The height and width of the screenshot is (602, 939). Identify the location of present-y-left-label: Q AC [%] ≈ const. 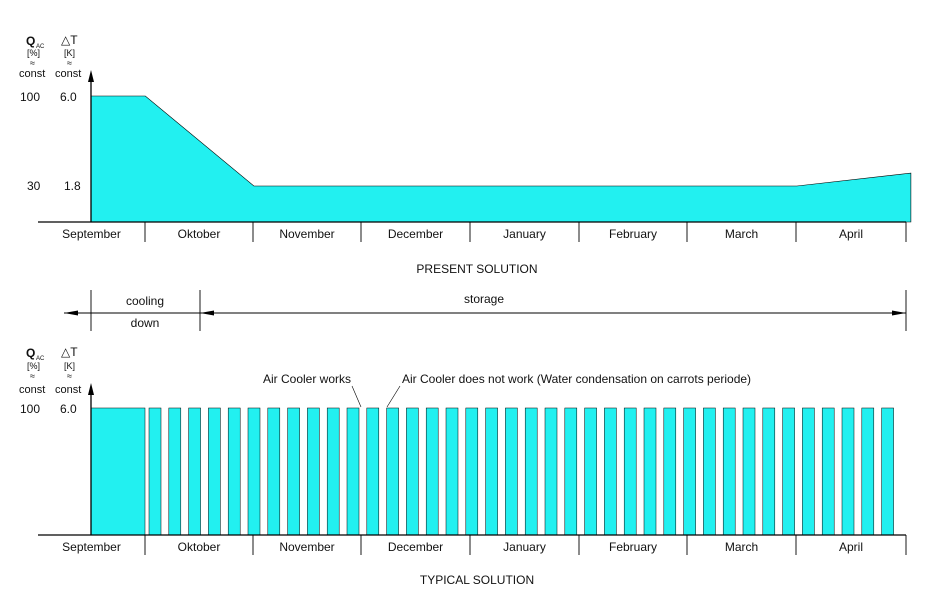
(32, 57).